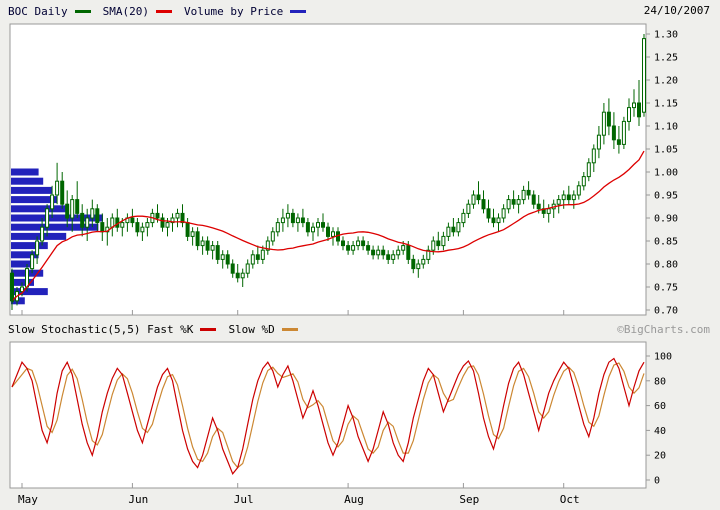 This screenshot has height=510, width=720. What do you see at coordinates (666, 150) in the screenshot?
I see `svg-text: 1.05` at bounding box center [666, 150].